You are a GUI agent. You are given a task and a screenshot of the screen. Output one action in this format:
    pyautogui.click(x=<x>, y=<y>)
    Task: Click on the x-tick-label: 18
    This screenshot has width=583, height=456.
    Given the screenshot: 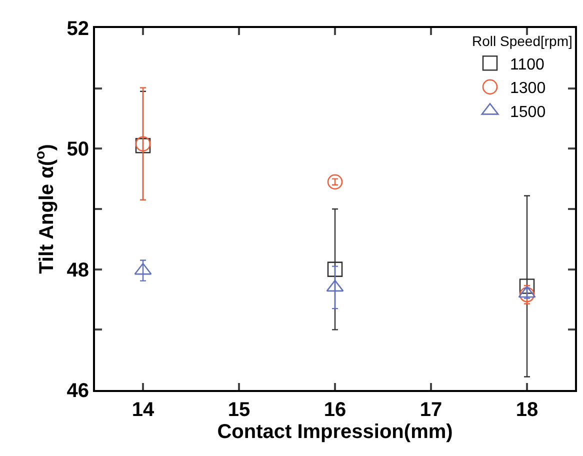 What is the action you would take?
    pyautogui.click(x=527, y=410)
    